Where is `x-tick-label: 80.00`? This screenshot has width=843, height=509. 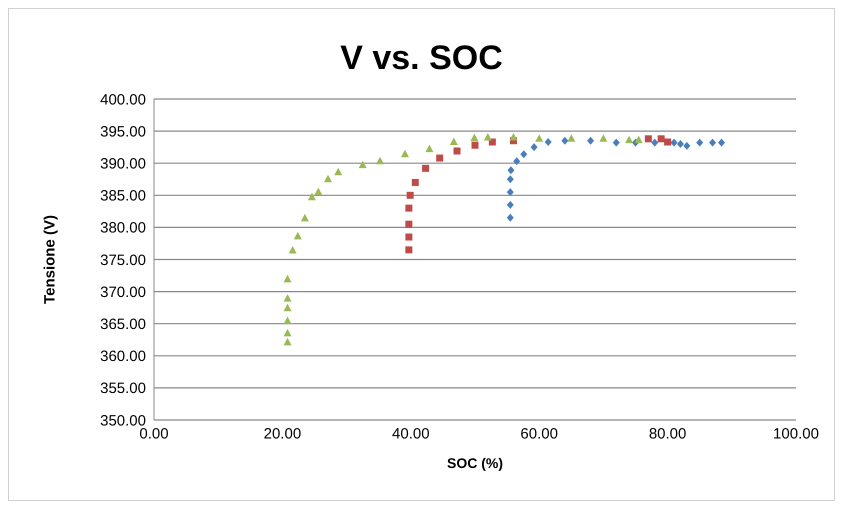 x-tick-label: 80.00 is located at coordinates (667, 434).